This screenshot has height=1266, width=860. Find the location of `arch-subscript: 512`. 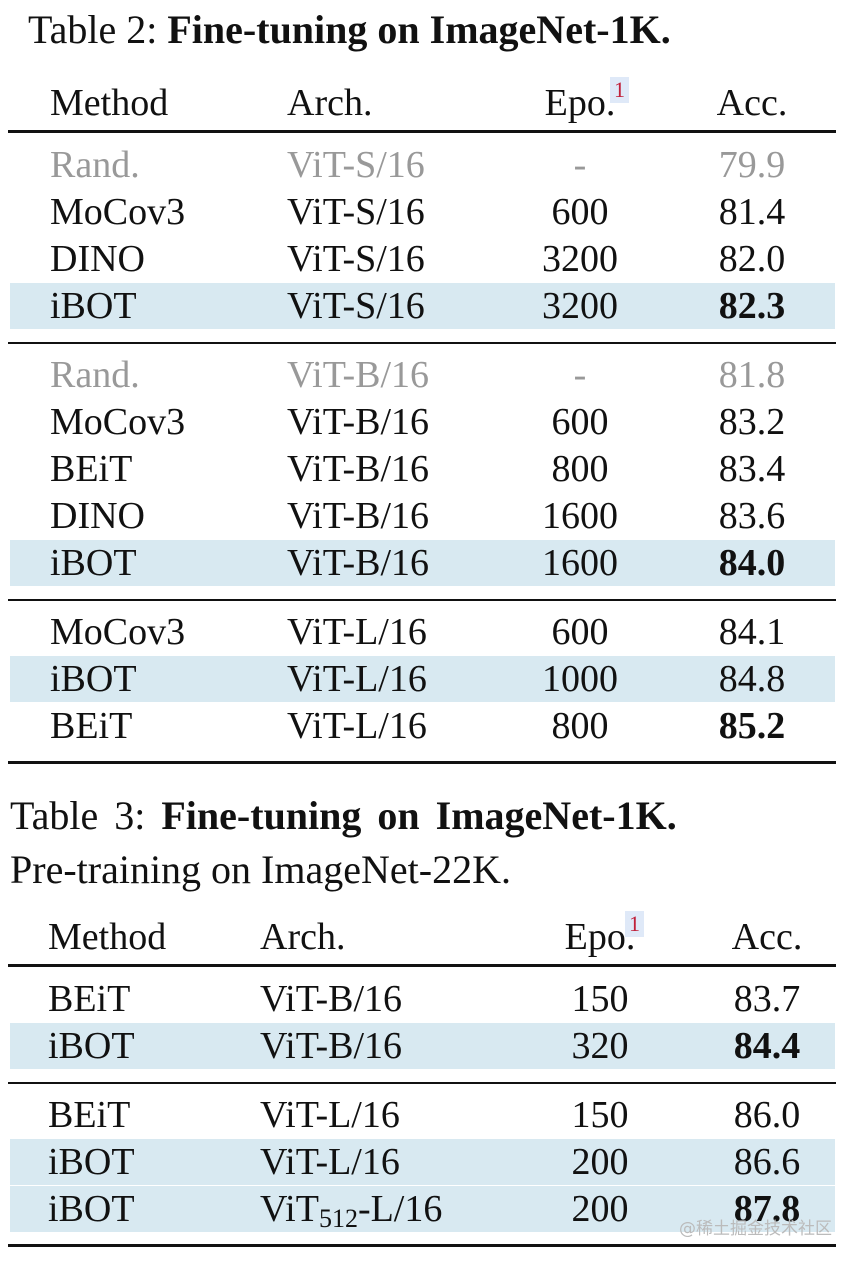

arch-subscript: 512 is located at coordinates (338, 1218).